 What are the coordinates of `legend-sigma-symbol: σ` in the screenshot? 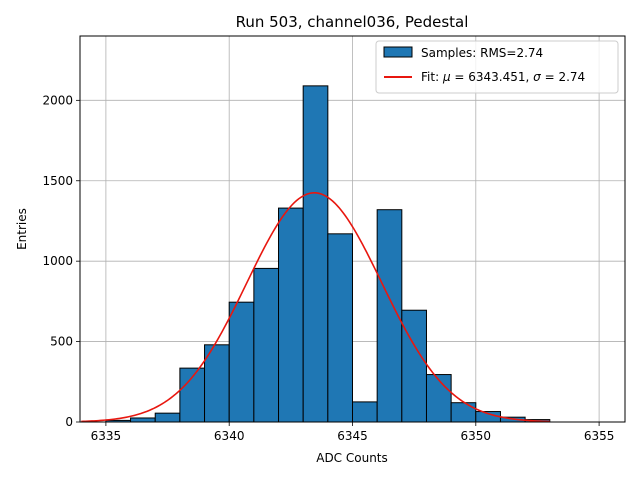 It's located at (537, 77).